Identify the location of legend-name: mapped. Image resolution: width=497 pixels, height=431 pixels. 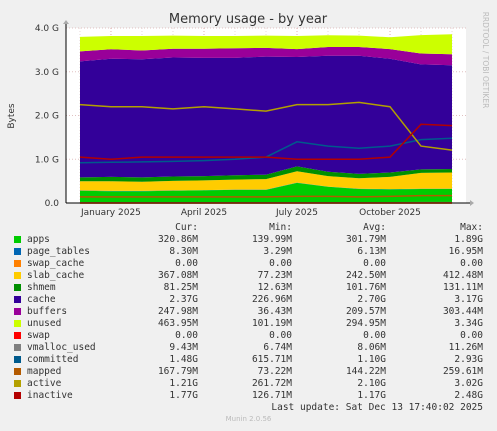
(44, 371).